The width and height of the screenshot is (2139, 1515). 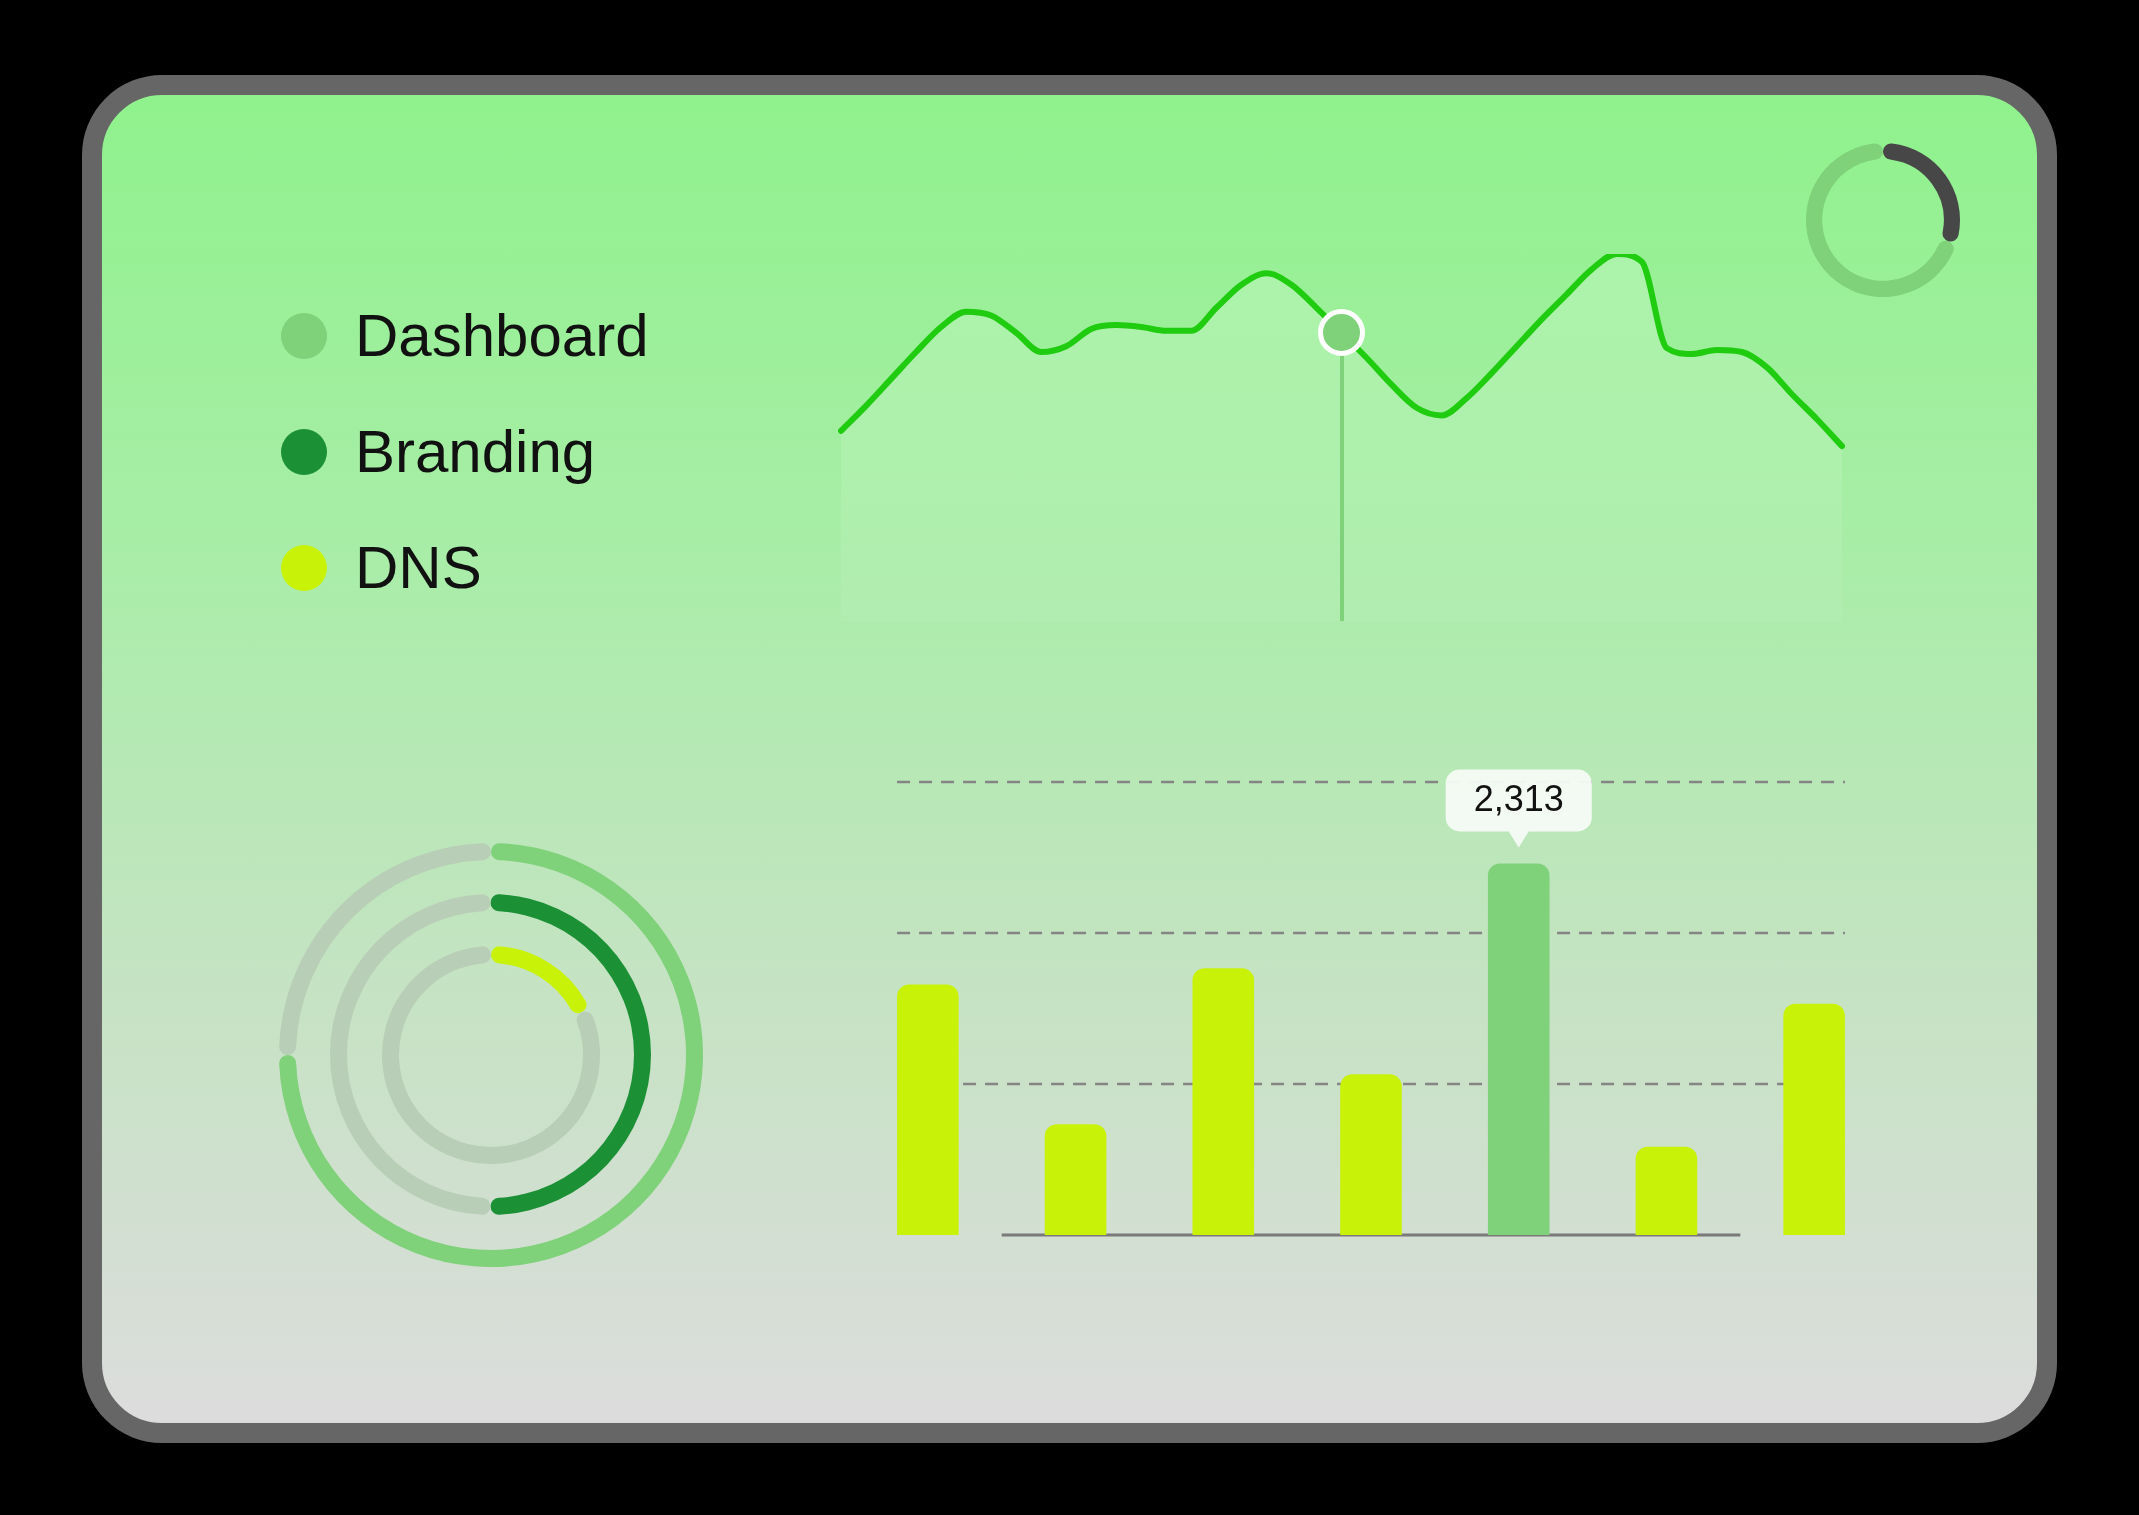 What do you see at coordinates (1518, 799) in the screenshot?
I see `data-label: 2,313` at bounding box center [1518, 799].